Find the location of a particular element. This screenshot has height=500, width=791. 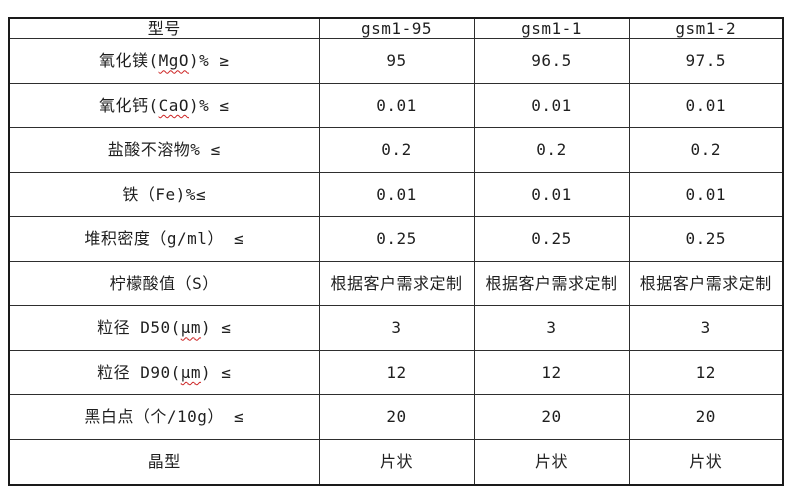

spec-label-text: 黑白点（个/10g） ≤ is located at coordinates (164, 417).